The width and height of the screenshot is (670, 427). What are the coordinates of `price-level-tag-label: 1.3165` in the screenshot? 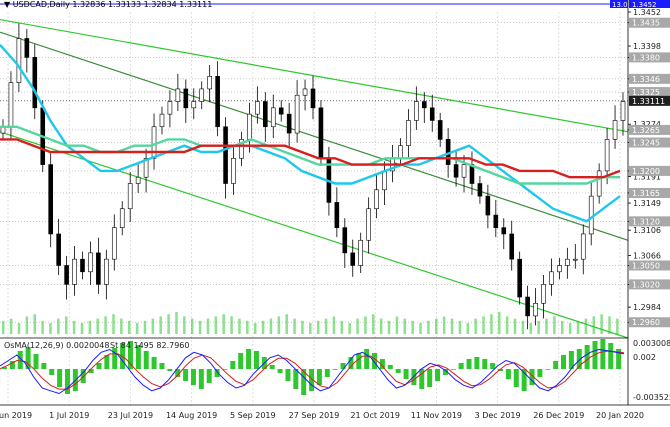 It's located at (646, 193).